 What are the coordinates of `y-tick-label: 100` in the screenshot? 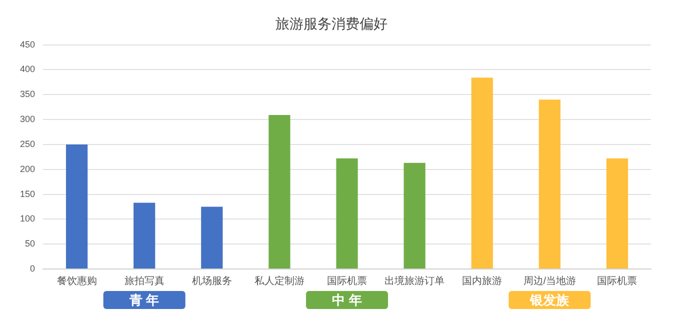 It's located at (28, 219).